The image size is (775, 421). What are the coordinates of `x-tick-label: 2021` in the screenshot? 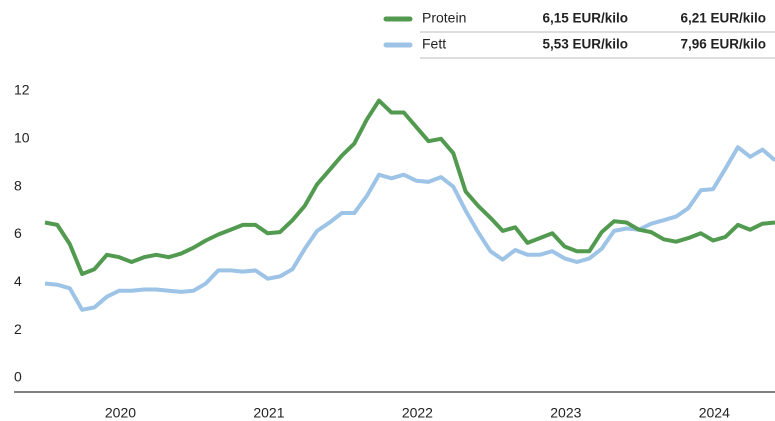 It's located at (268, 413).